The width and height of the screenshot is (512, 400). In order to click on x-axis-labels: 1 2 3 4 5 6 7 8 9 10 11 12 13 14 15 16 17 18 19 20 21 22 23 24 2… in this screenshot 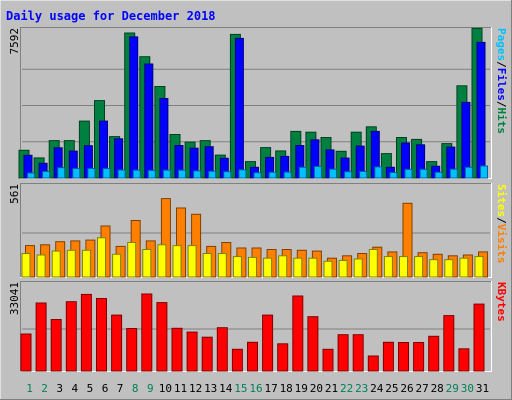, I will do `click(257, 388)`.